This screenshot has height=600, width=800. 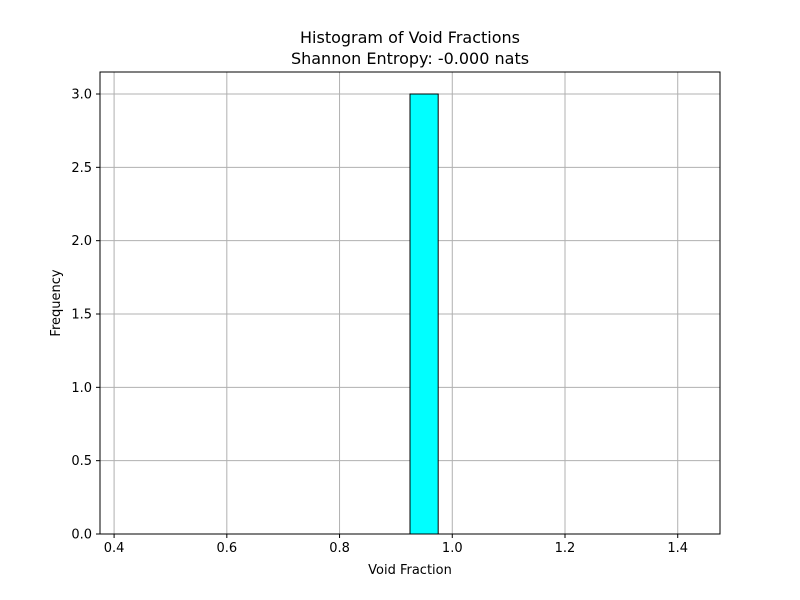 I want to click on y-tick-label: 0.0, so click(x=81, y=535).